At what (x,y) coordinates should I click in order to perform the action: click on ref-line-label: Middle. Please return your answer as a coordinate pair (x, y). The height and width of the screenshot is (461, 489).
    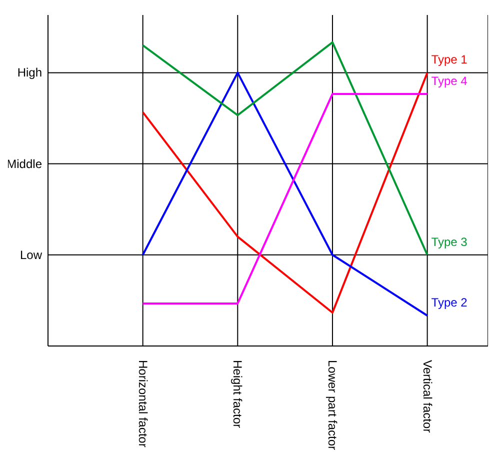
    Looking at the image, I should click on (24, 163).